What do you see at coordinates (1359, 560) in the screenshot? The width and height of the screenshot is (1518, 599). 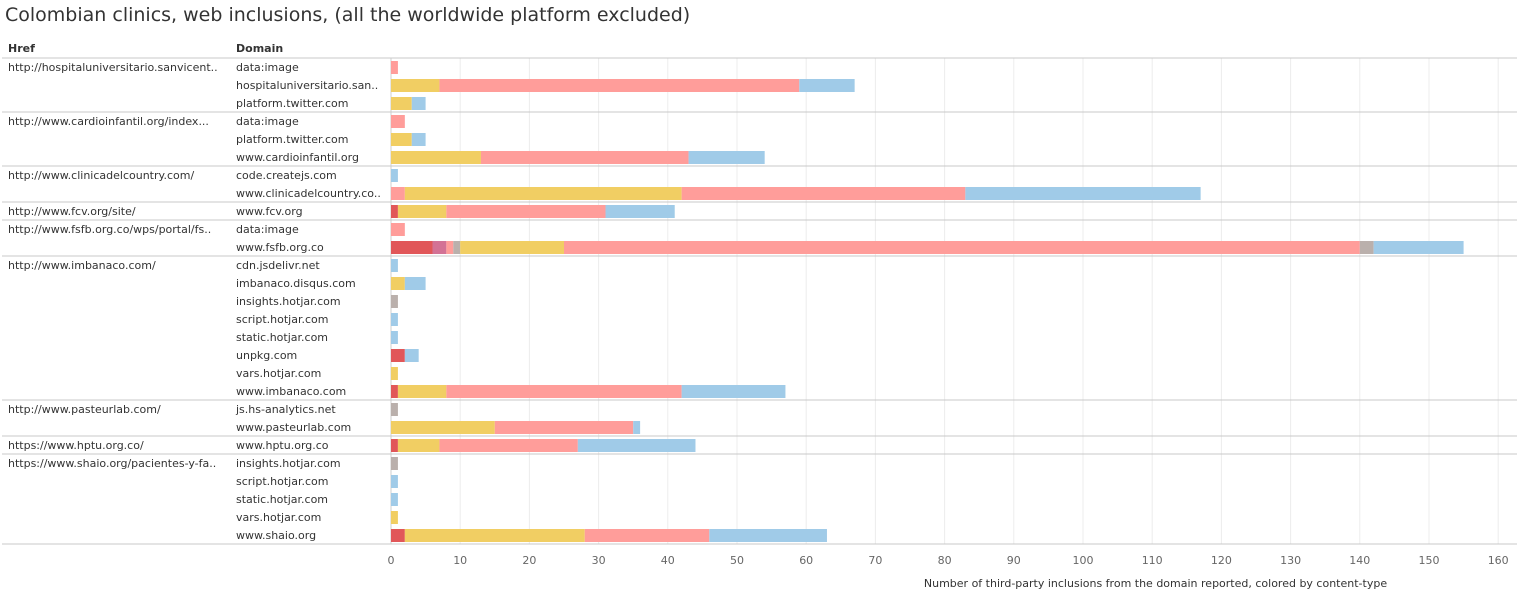 I see `x-tick-label: 140` at bounding box center [1359, 560].